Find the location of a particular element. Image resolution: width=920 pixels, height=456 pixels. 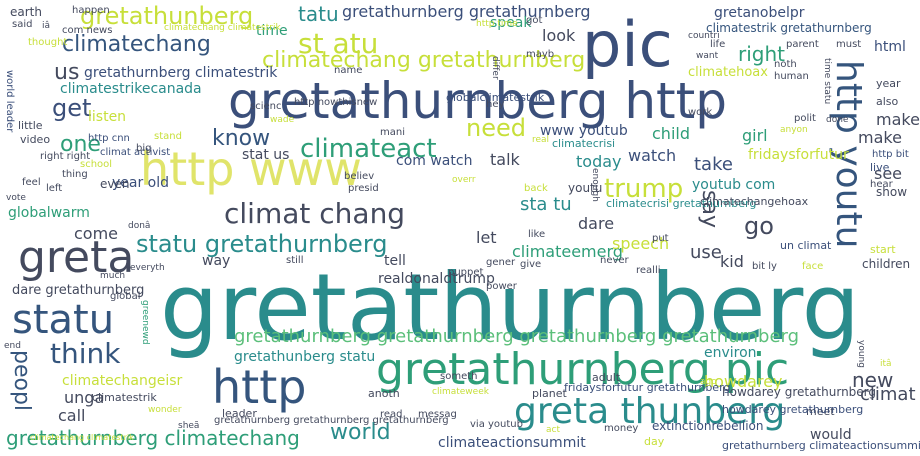

word: feel is located at coordinates (31, 182).